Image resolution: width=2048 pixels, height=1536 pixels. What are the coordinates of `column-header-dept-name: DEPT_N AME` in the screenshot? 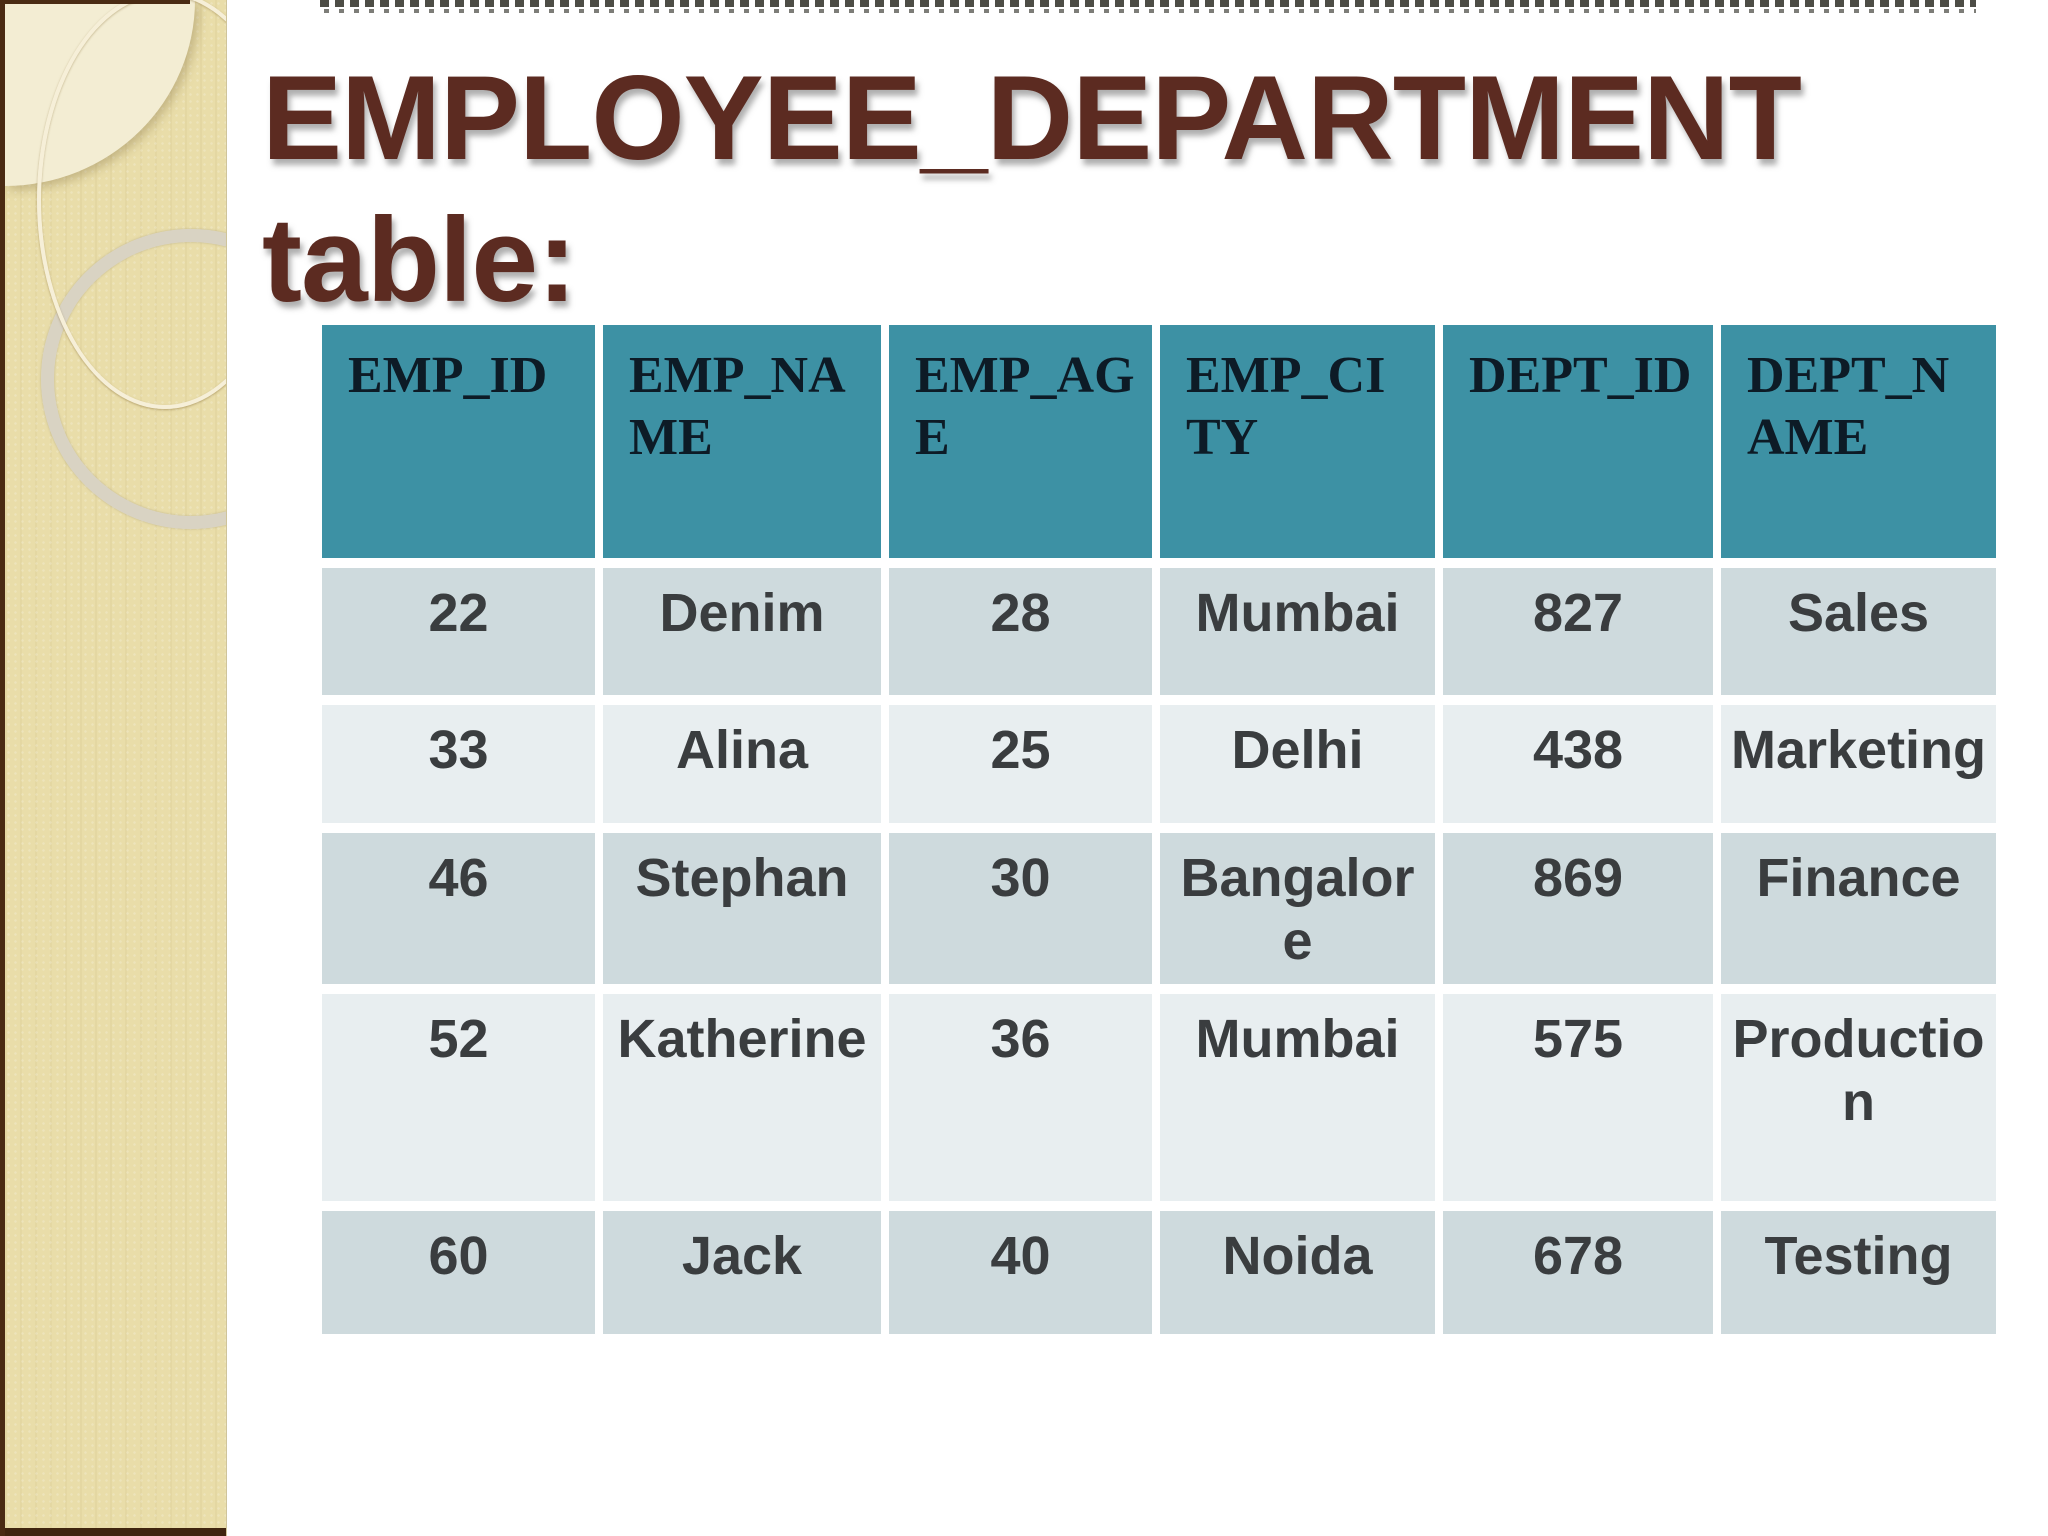 It's located at (1858, 441).